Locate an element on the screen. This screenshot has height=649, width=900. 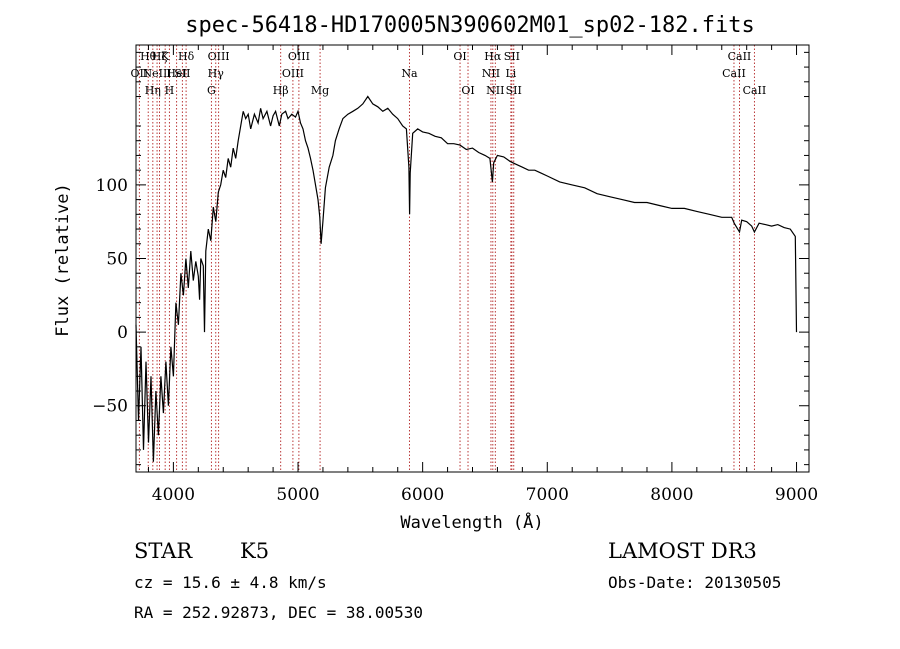
y-tick-label: 0 is located at coordinates (122, 333).